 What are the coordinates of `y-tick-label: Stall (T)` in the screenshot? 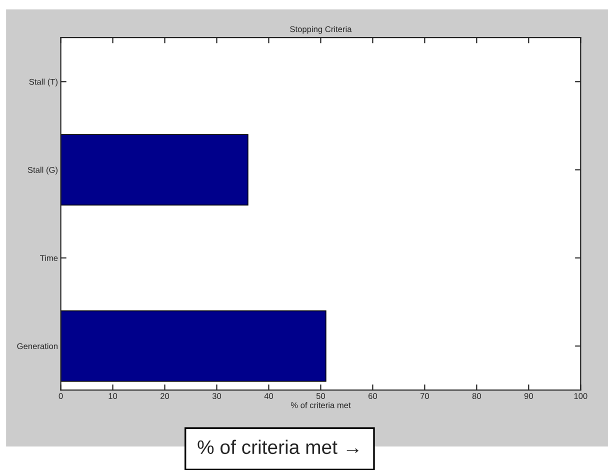 It's located at (43, 82).